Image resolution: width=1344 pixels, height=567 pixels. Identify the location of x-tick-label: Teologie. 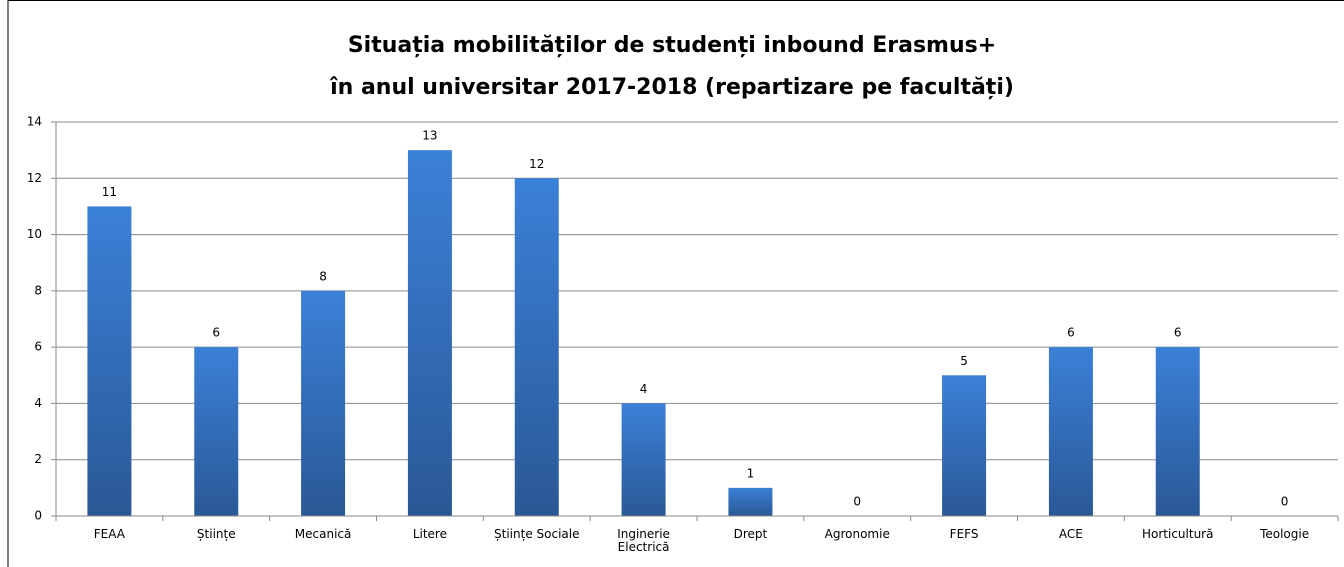
(1285, 534).